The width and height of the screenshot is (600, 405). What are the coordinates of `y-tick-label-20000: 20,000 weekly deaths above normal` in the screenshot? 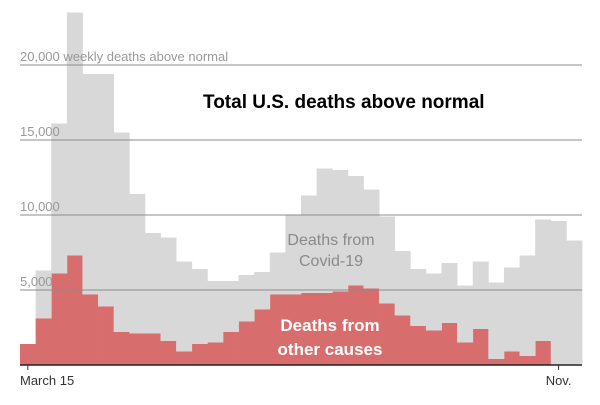 It's located at (124, 56).